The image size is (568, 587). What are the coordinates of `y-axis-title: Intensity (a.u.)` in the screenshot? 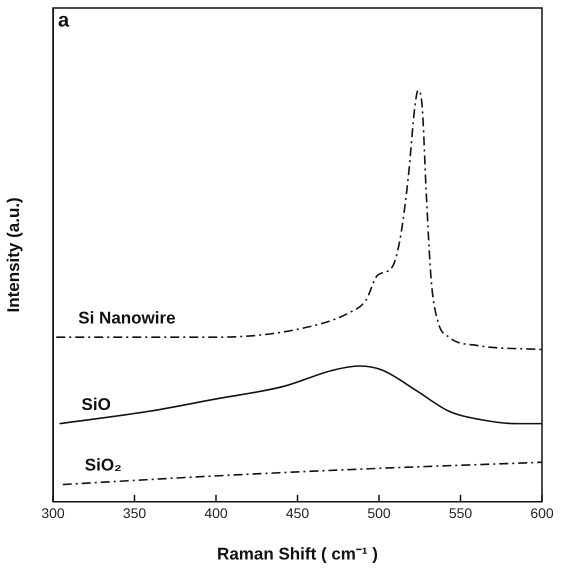 It's located at (13, 255).